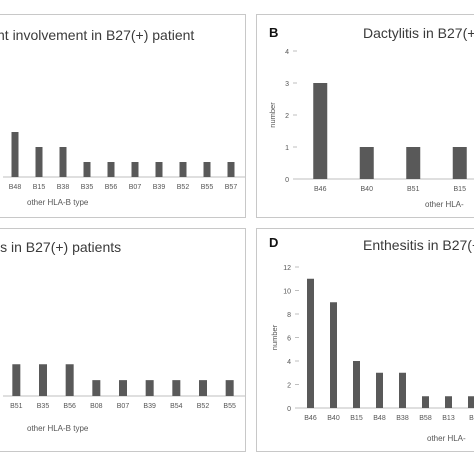 This screenshot has width=474, height=474. I want to click on panel-letter: D, so click(274, 242).